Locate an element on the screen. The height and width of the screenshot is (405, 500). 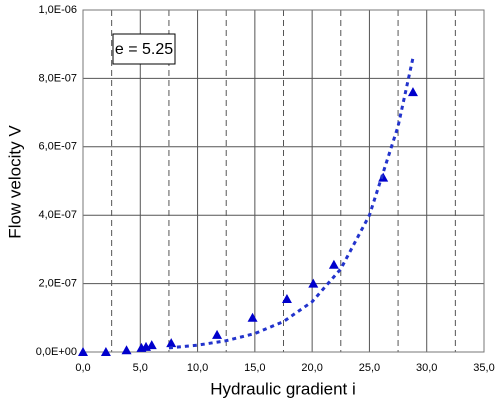
y-tick-label: 4,0E-07 is located at coordinates (57, 215).